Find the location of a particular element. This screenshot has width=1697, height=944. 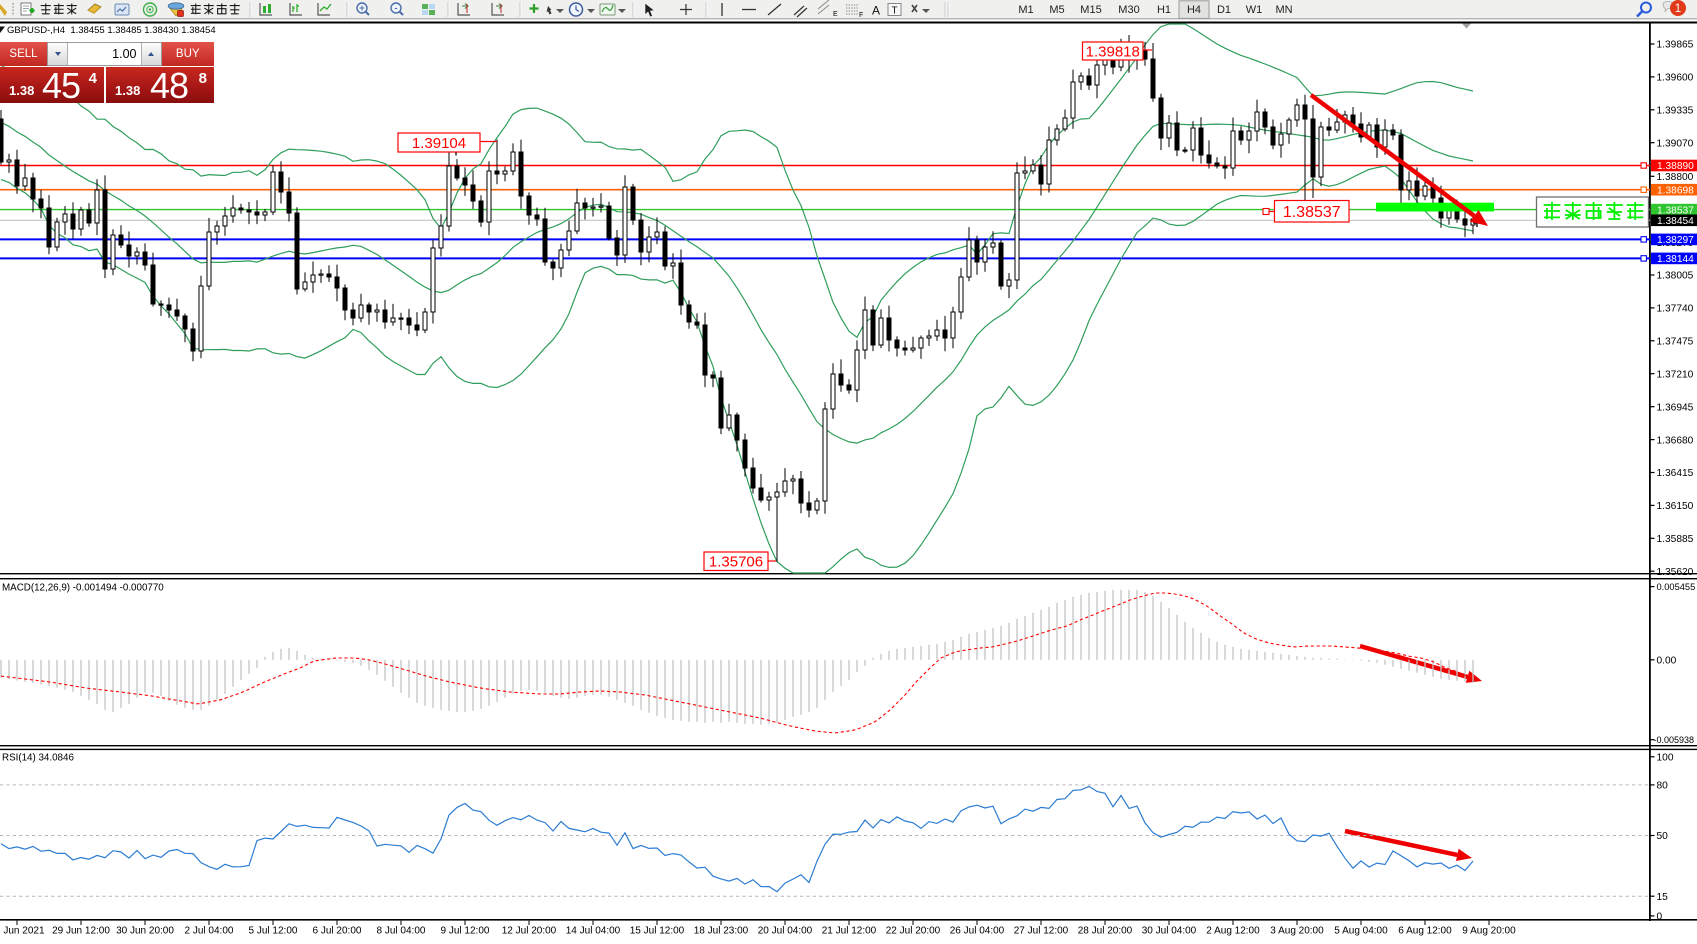

svg-text: 1.35885 is located at coordinates (1675, 539).